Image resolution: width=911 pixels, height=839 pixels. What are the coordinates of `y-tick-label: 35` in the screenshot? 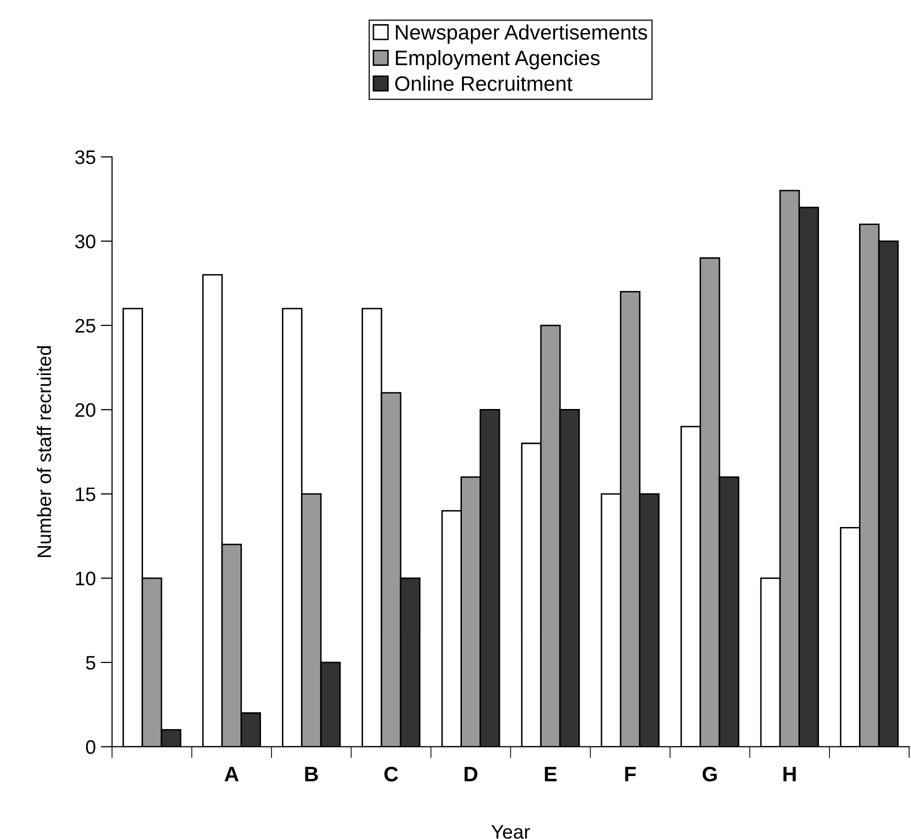 It's located at (85, 157).